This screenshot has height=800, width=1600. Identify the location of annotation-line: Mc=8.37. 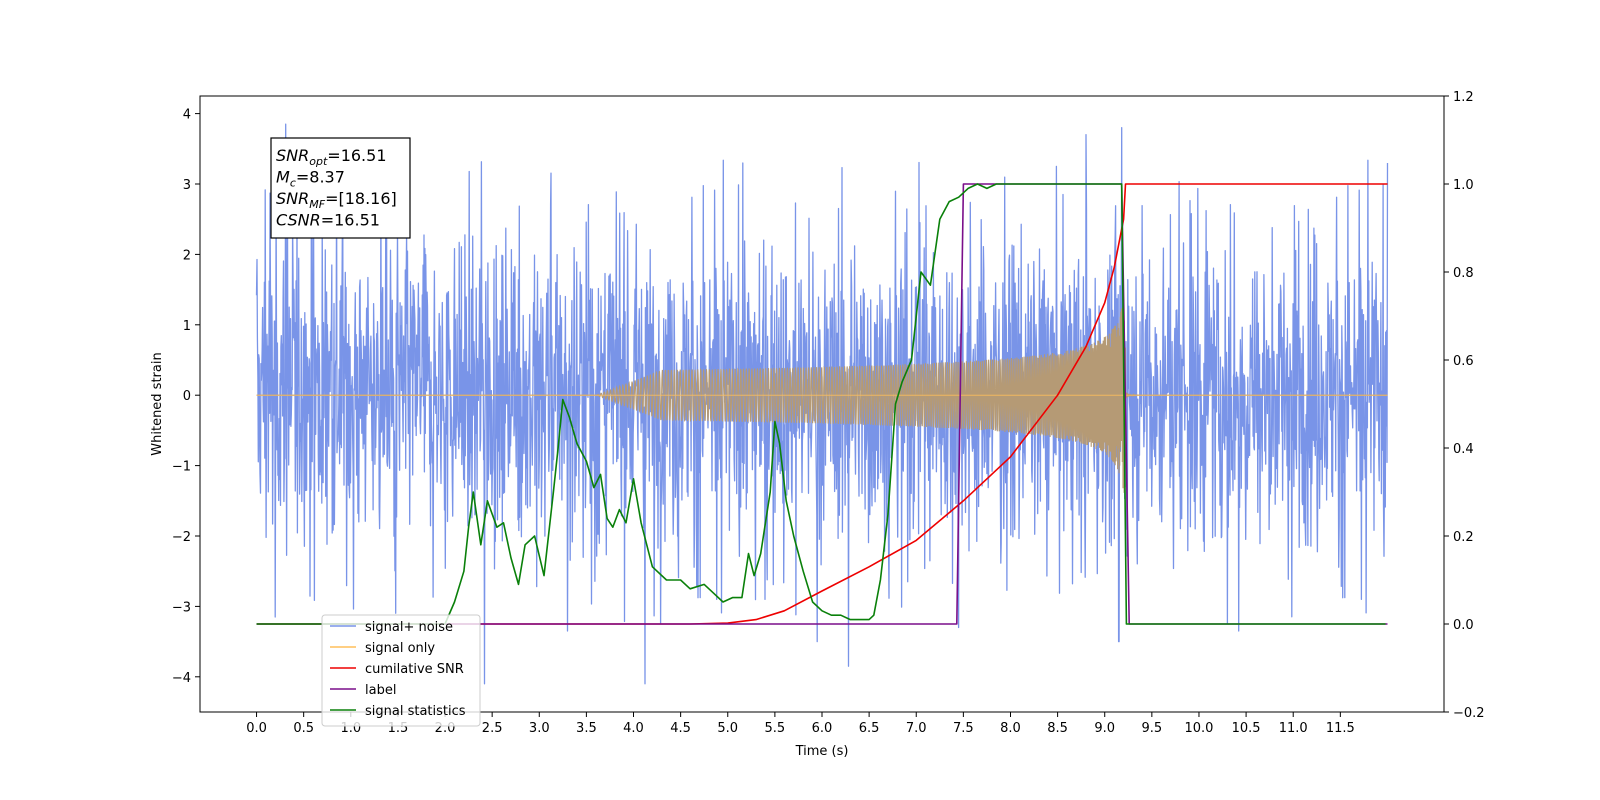
(310, 179).